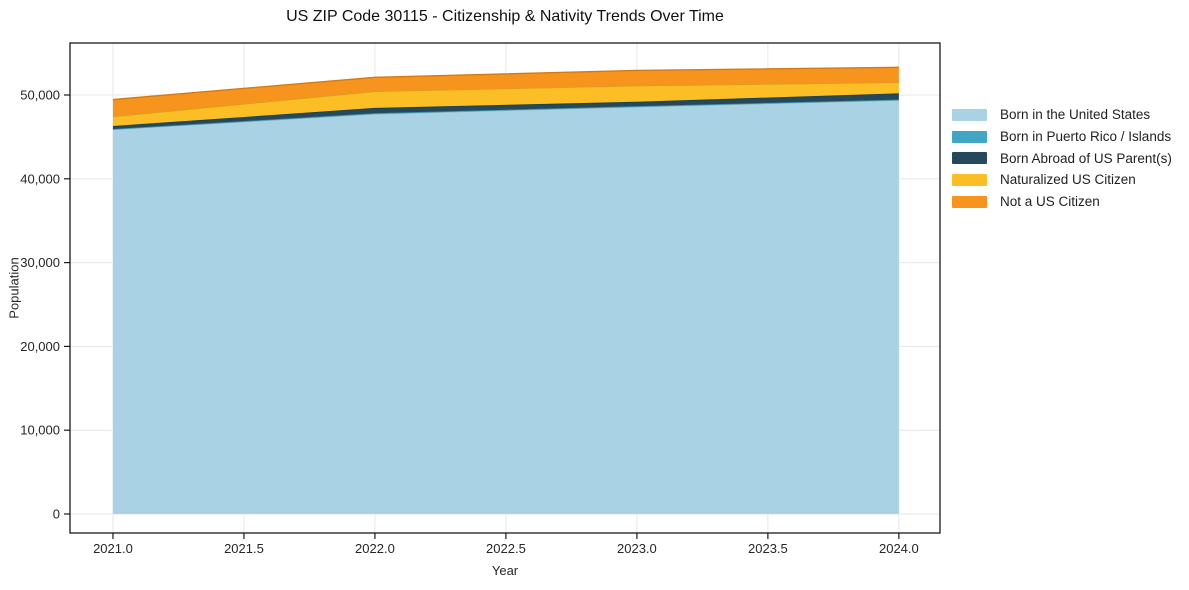 Image resolution: width=1189 pixels, height=590 pixels. What do you see at coordinates (40, 262) in the screenshot?
I see `y-tick-label: 30,000` at bounding box center [40, 262].